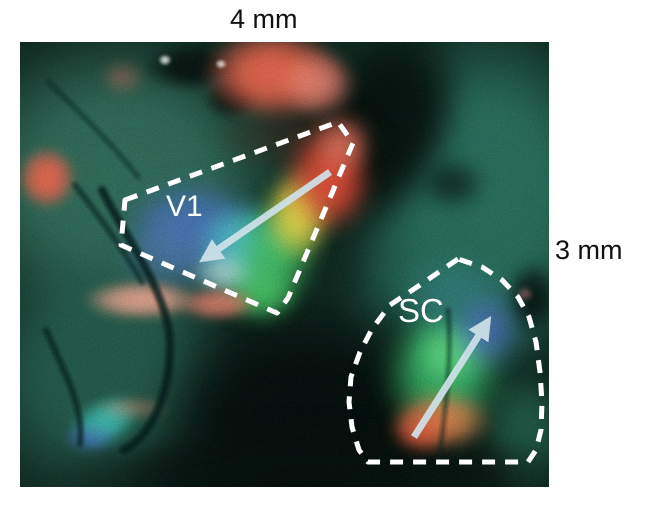  I want to click on sc-arrow, so click(451, 377).